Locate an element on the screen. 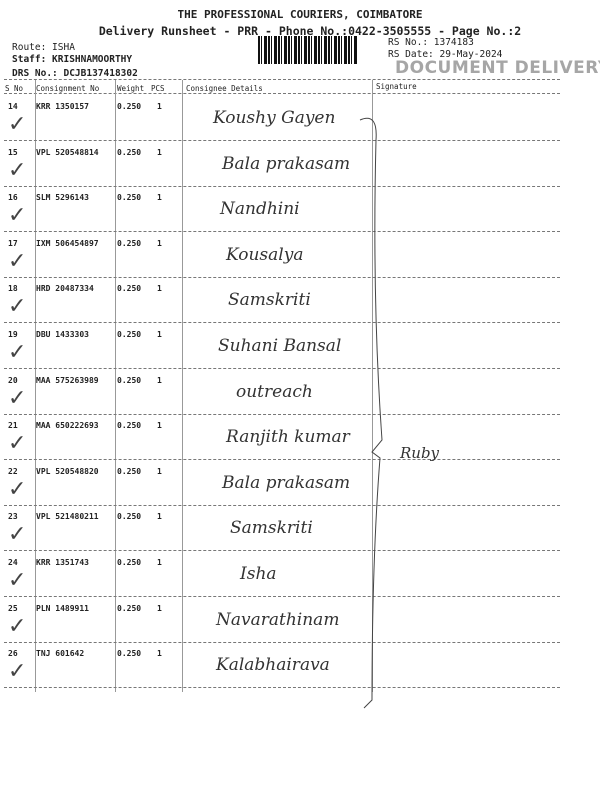 The image size is (600, 800). drs-number: DRS No.: DCJB137418302 is located at coordinates (75, 73).